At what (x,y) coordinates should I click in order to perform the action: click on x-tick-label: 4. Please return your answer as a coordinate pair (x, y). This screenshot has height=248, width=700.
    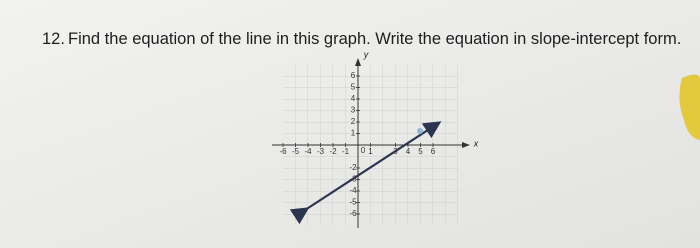
    Looking at the image, I should click on (408, 151).